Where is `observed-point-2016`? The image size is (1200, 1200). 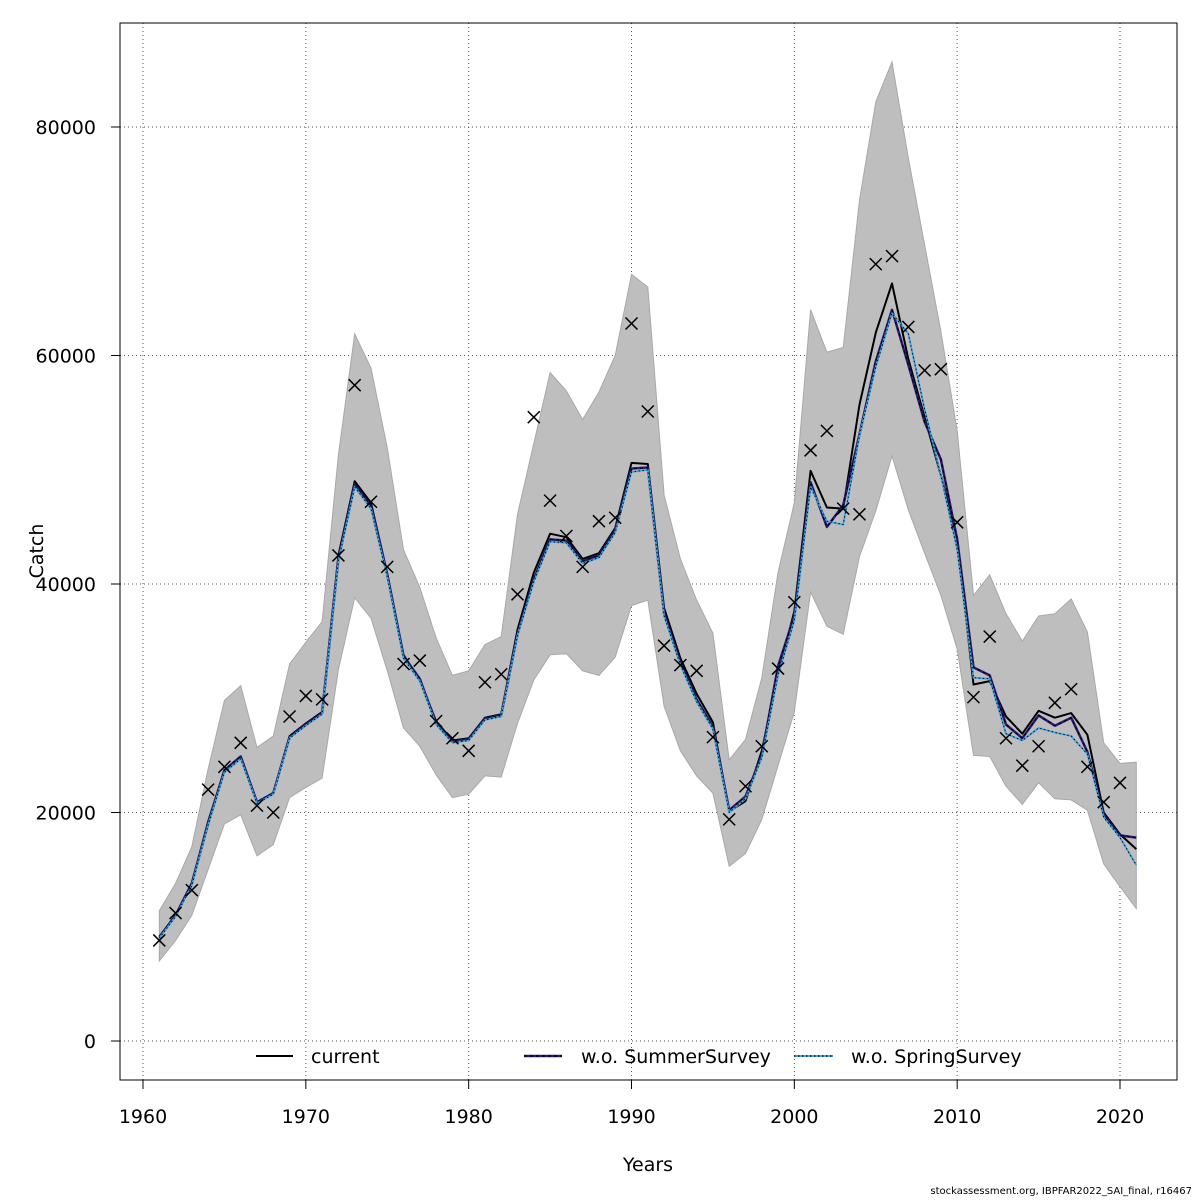
observed-point-2016 is located at coordinates (1055, 703).